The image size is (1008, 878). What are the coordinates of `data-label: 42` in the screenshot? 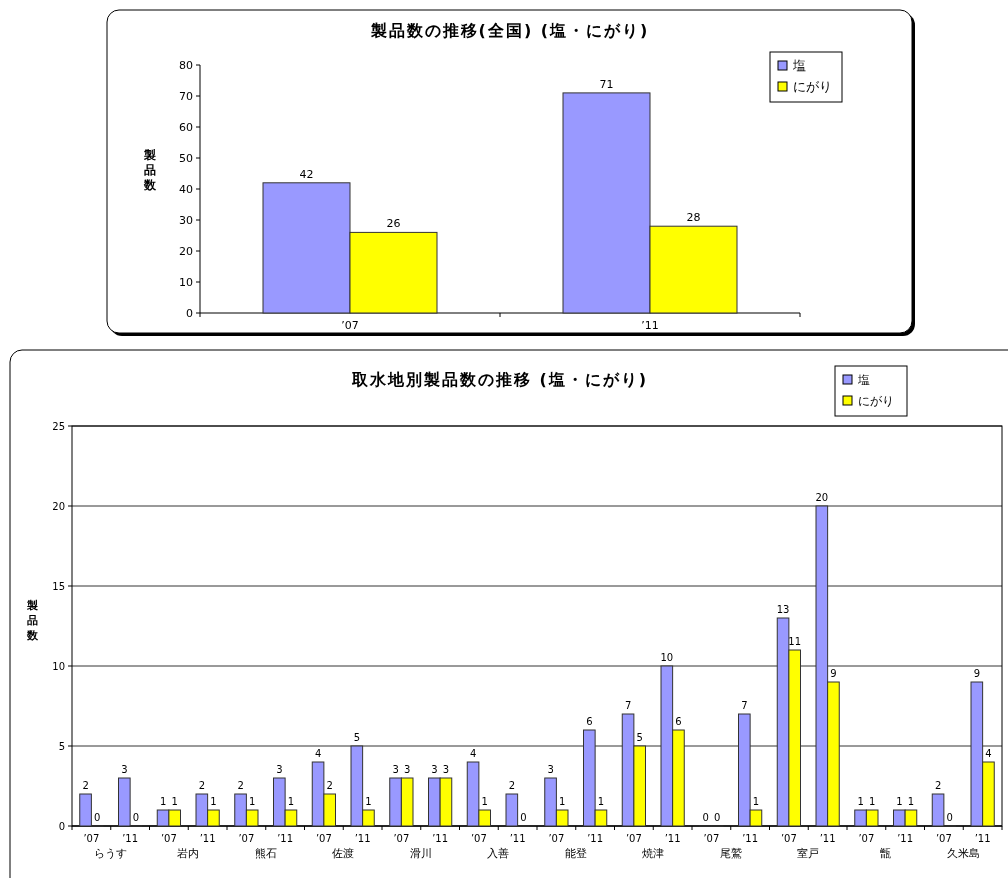 It's located at (306, 174).